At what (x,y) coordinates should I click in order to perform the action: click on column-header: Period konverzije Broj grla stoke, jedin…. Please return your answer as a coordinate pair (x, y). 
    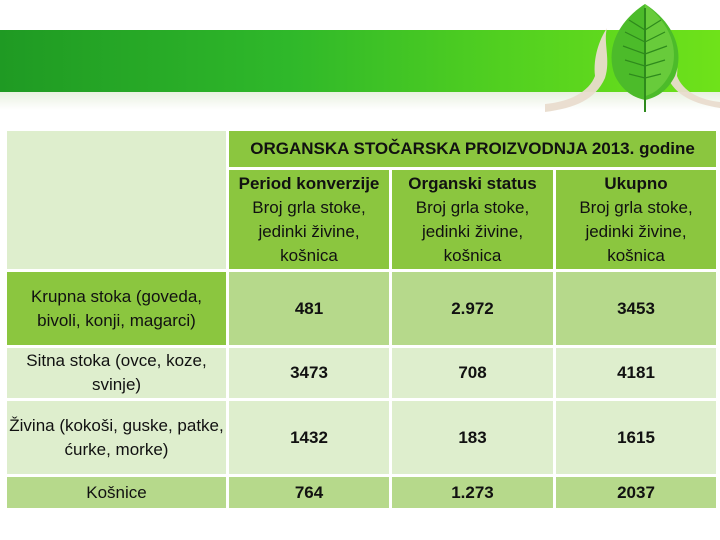
    Looking at the image, I should click on (309, 219).